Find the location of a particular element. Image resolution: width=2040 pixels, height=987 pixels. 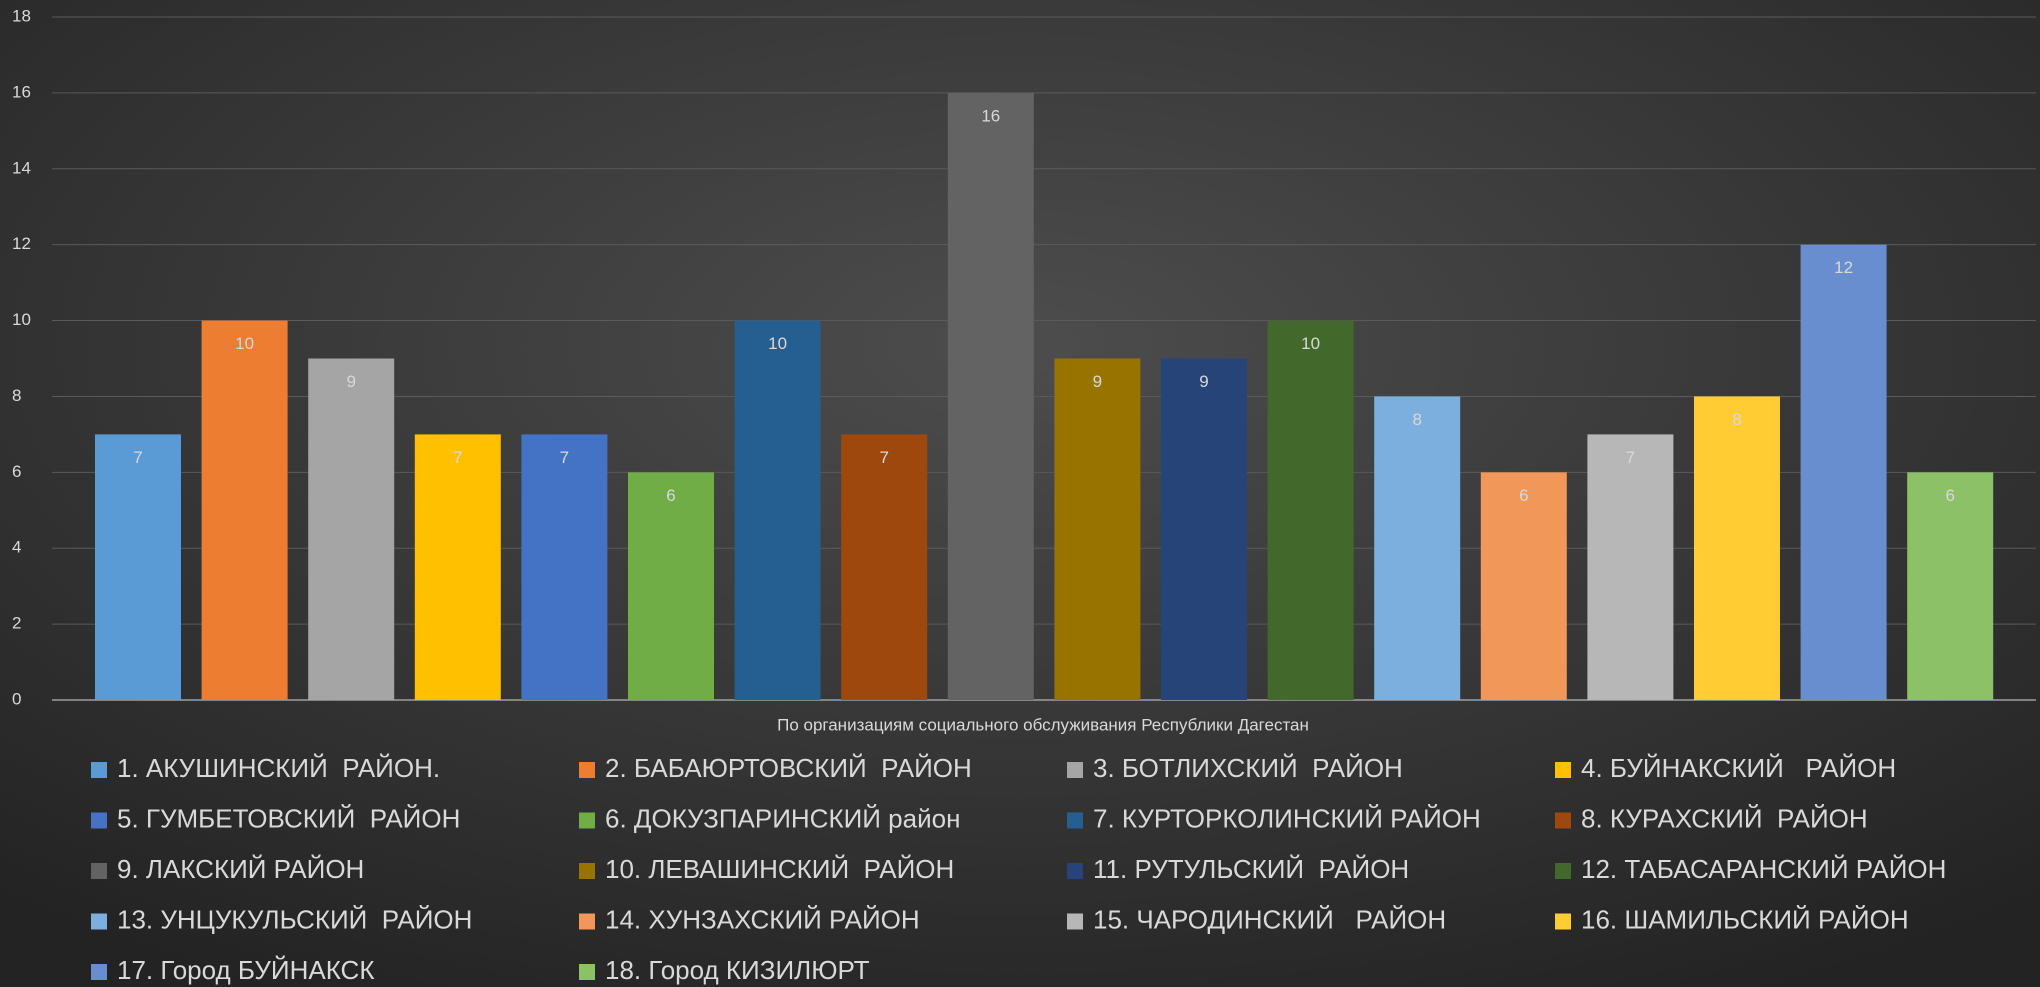

legend-label: 8. КУРАХСКИЙ РАЙОН is located at coordinates (1724, 818).